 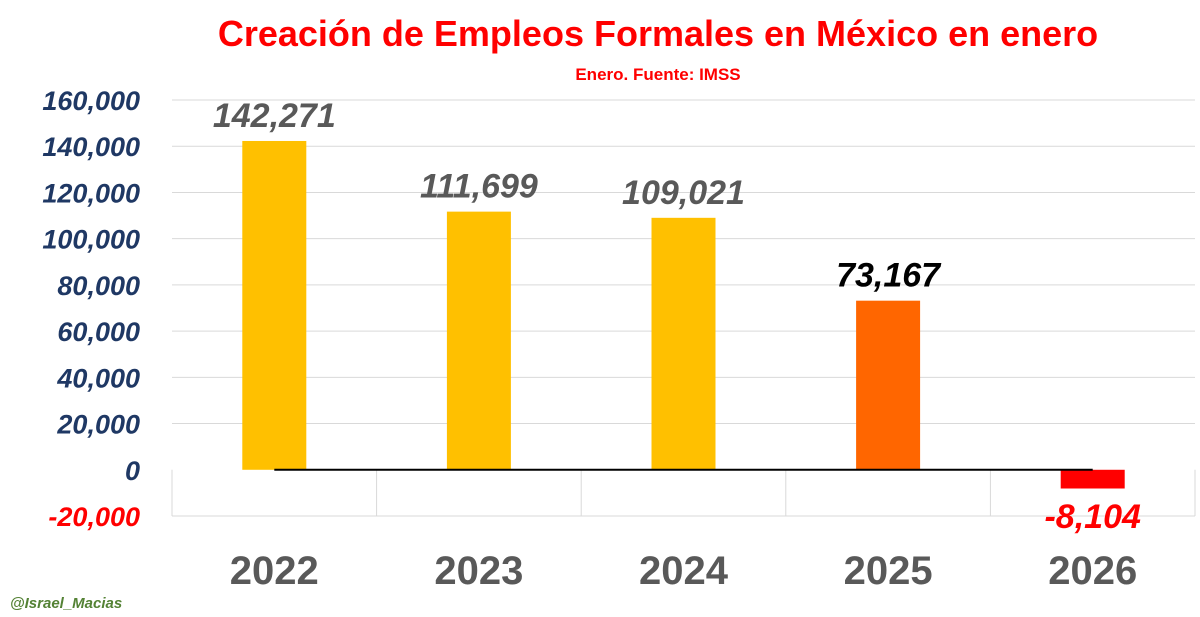 What do you see at coordinates (98, 286) in the screenshot?
I see `y-tick-label: 80,000` at bounding box center [98, 286].